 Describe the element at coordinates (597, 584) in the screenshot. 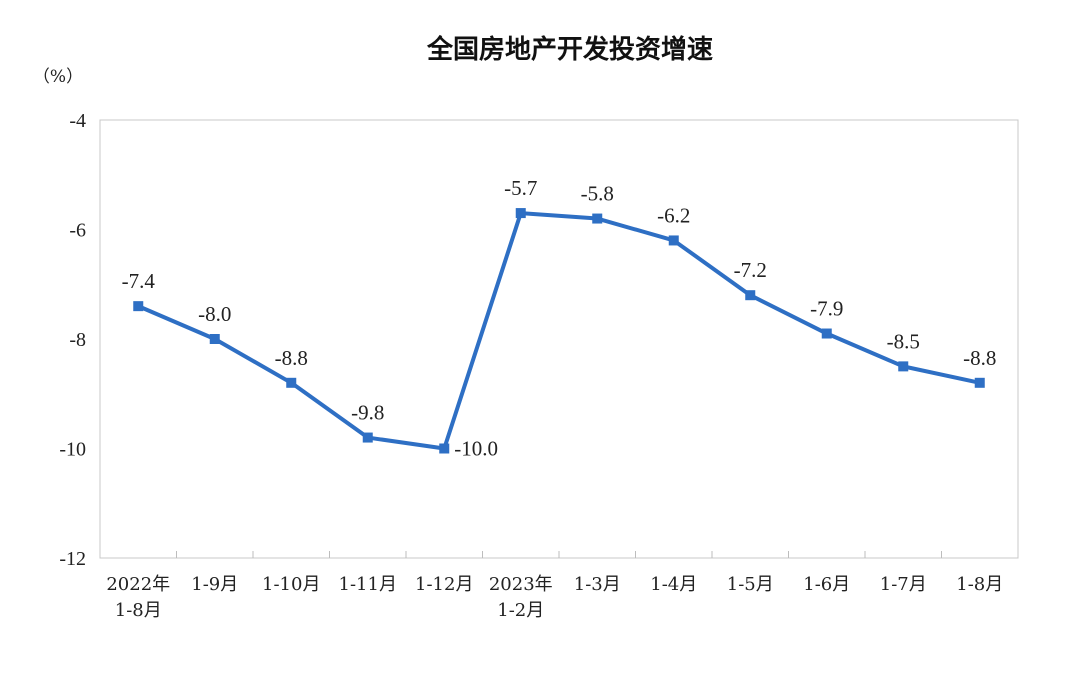

I see `x-tick-label: 1-3月` at that location.